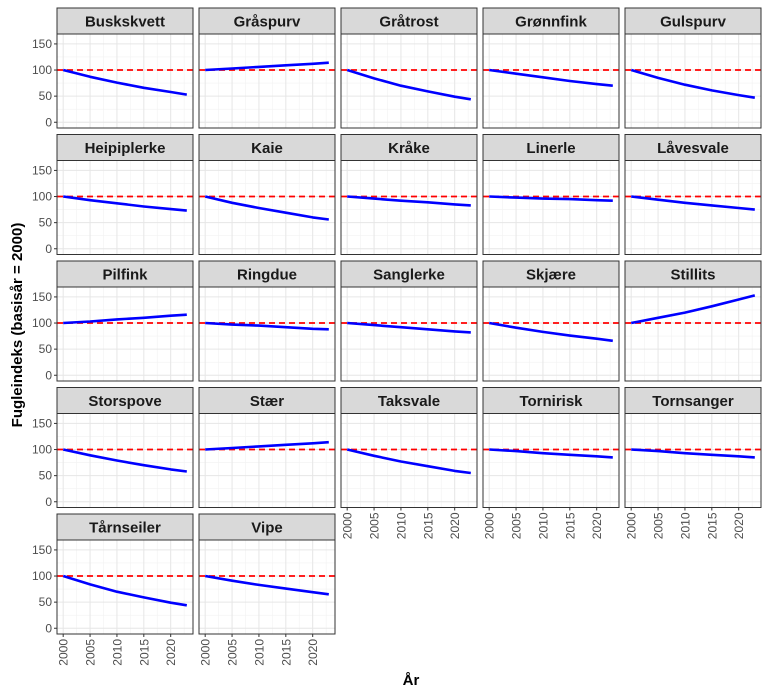 Image resolution: width=768 pixels, height=697 pixels. I want to click on facet-title: Gråspurv, so click(267, 22).